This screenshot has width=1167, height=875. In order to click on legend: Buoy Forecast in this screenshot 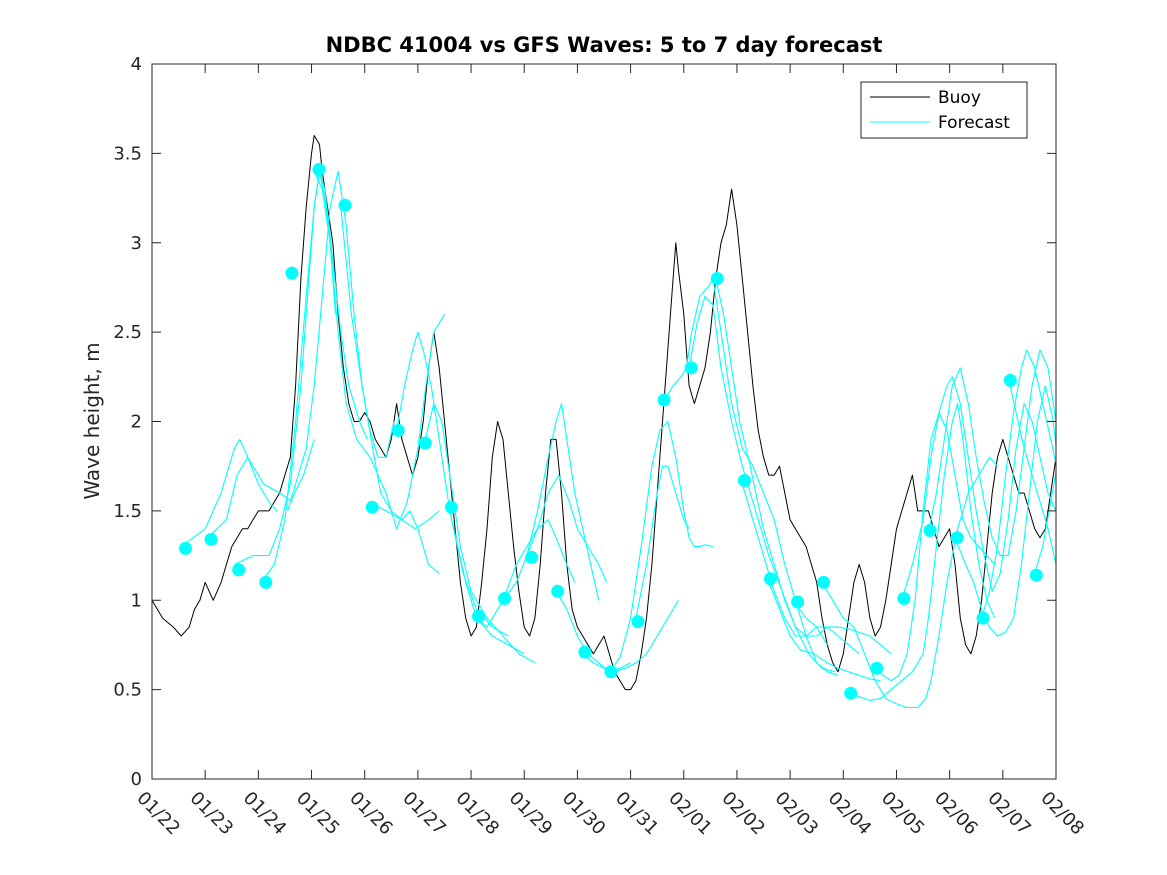, I will do `click(944, 110)`.